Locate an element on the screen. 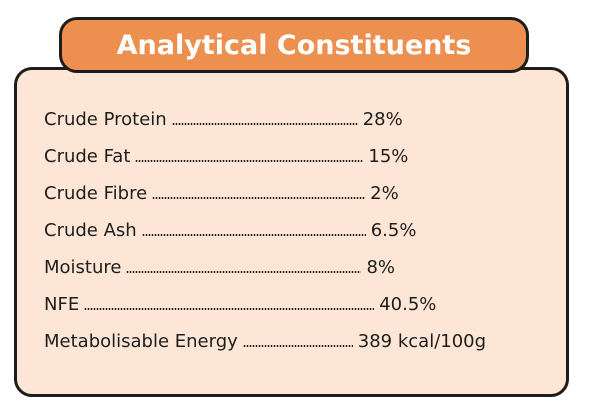  constituent-name: Crude Protein is located at coordinates (105, 119).